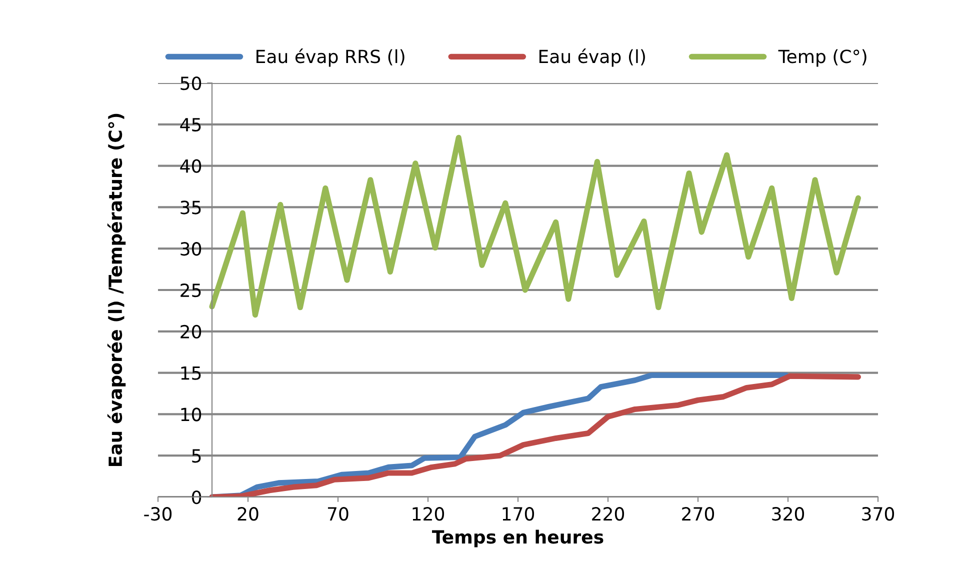  Describe the element at coordinates (116, 290) in the screenshot. I see `y-axis-title: Eau évaporée (l) /Température (C°)` at that location.